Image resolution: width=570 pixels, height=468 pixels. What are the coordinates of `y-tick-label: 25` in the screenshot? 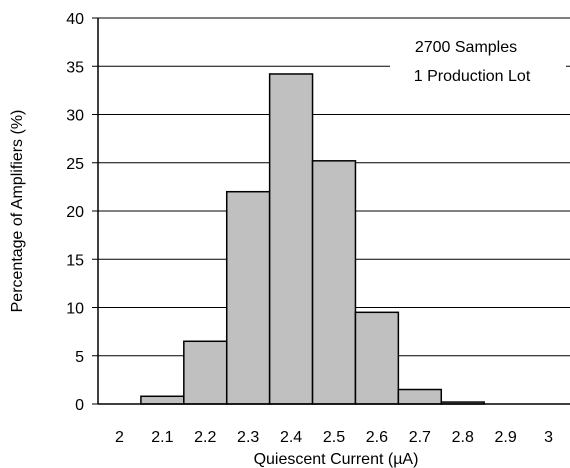 It's located at (75, 164).